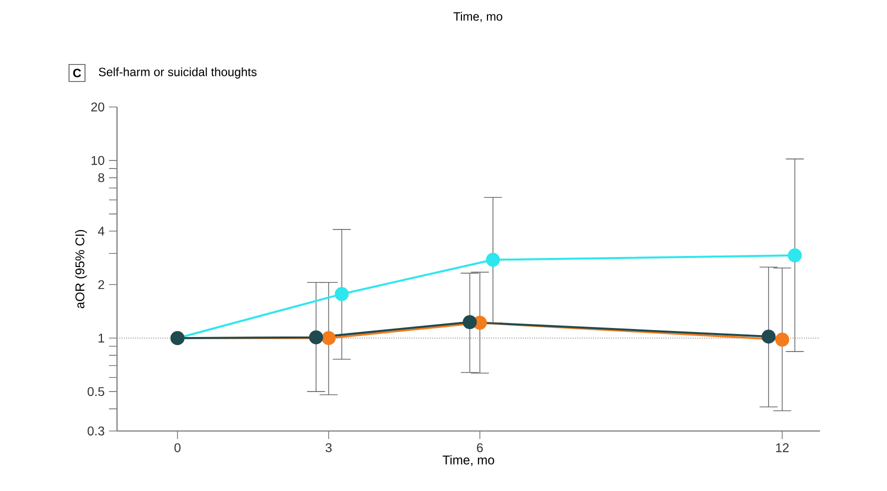  What do you see at coordinates (98, 160) in the screenshot?
I see `y-tick-label: 10` at bounding box center [98, 160].